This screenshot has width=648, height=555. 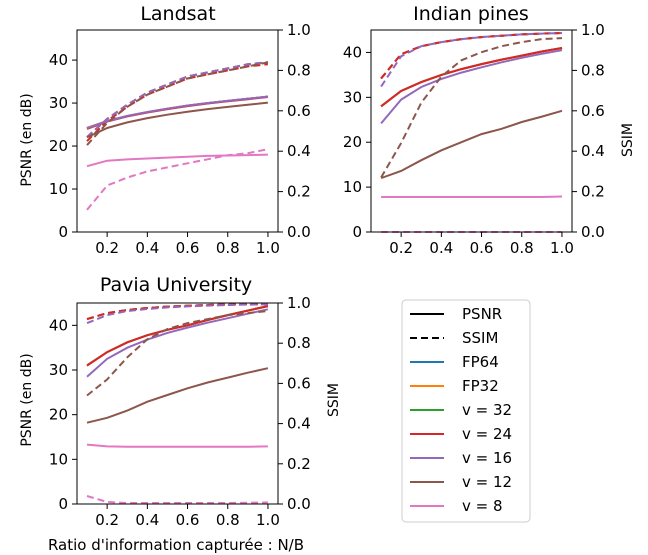 What do you see at coordinates (177, 14) in the screenshot?
I see `panel-title: Landsat` at bounding box center [177, 14].